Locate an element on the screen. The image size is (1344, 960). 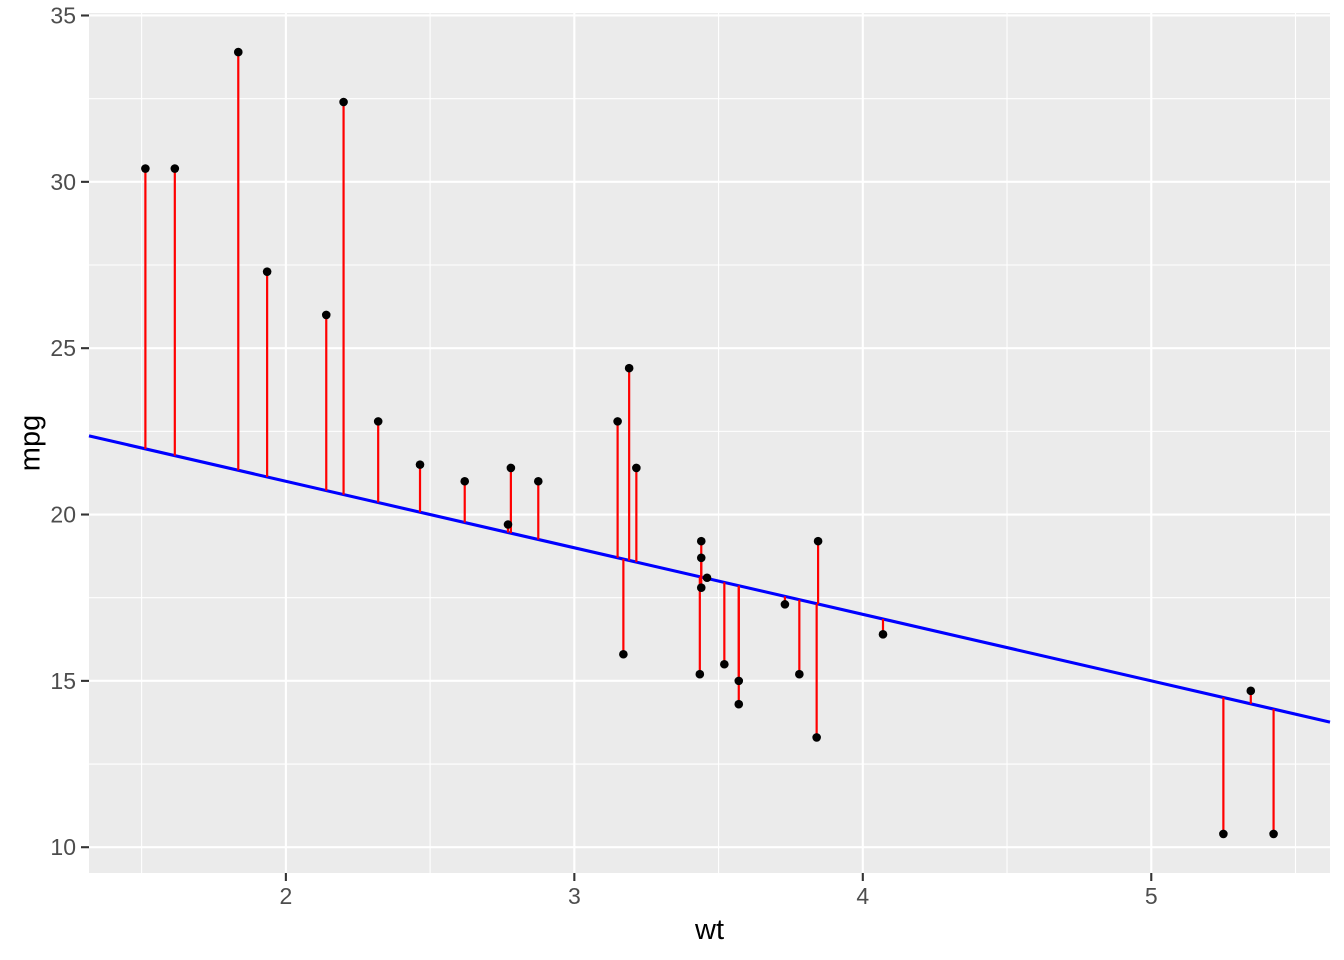
y-axis-title: mpg is located at coordinates (30, 443).